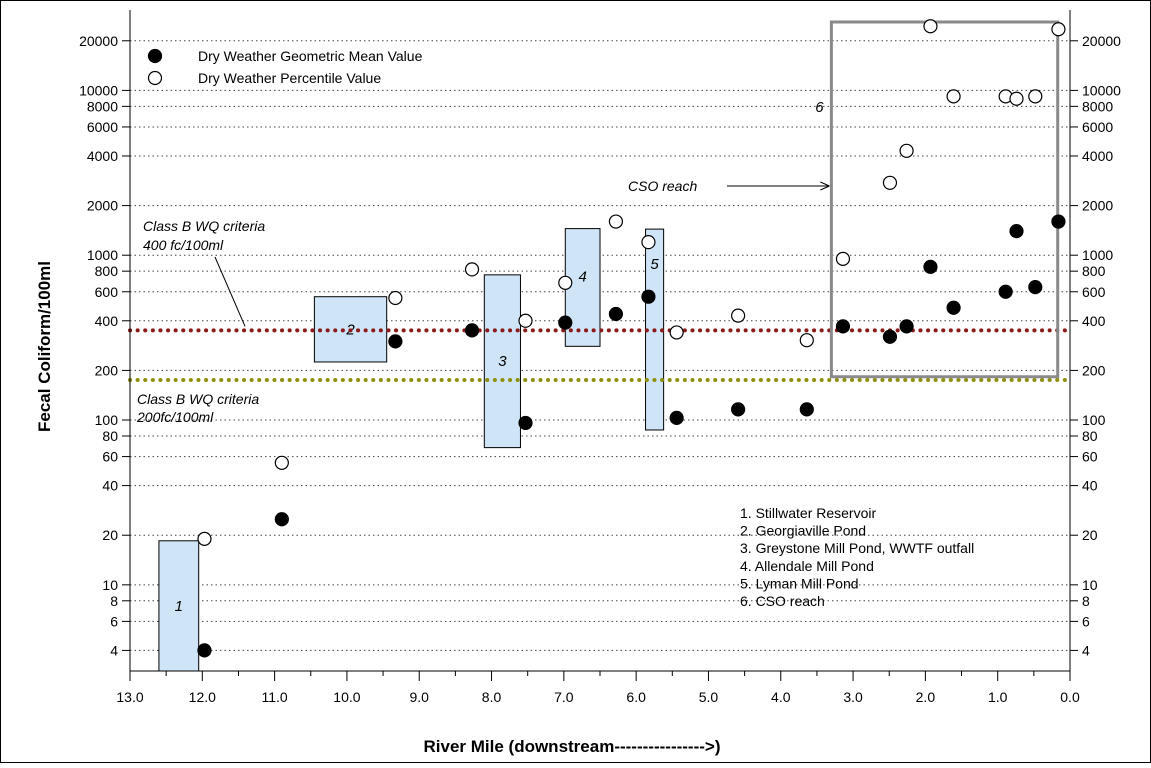 Image resolution: width=1151 pixels, height=768 pixels. I want to click on x-axis-title: River Mile (downstream---------------->), so click(572, 746).